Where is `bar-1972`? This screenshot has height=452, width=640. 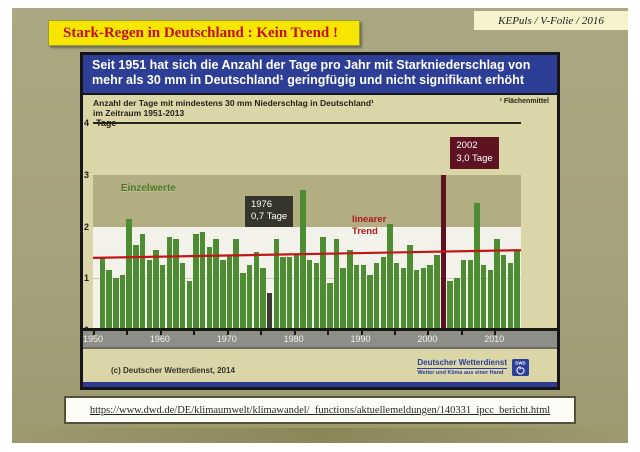
bar-1972 is located at coordinates (243, 301).